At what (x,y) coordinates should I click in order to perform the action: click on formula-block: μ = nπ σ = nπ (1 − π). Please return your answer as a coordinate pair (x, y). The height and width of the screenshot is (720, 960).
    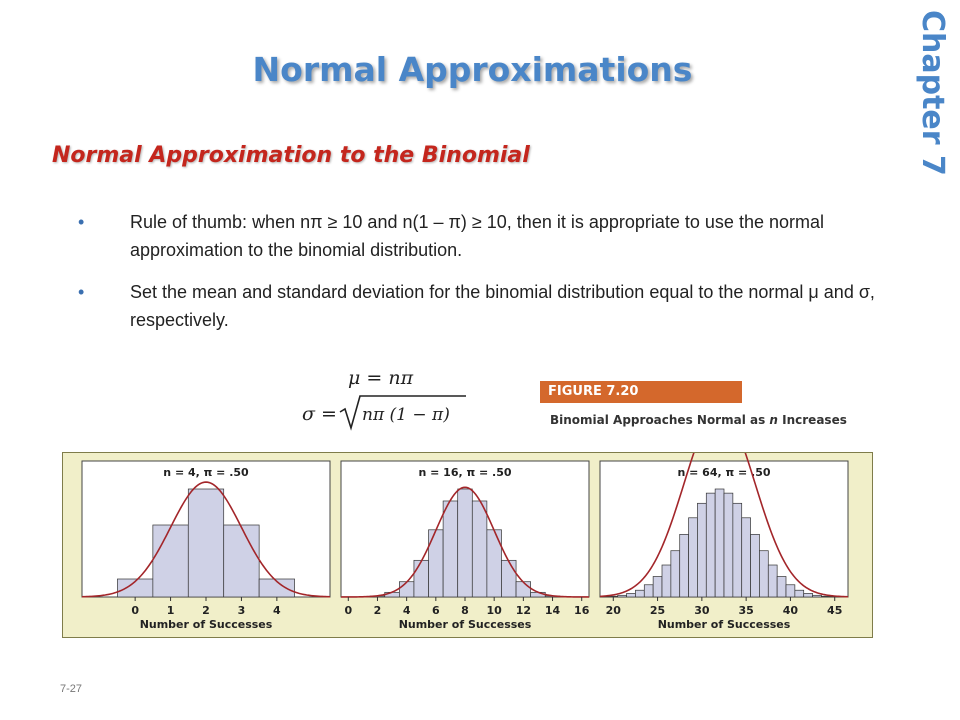
    Looking at the image, I should click on (384, 399).